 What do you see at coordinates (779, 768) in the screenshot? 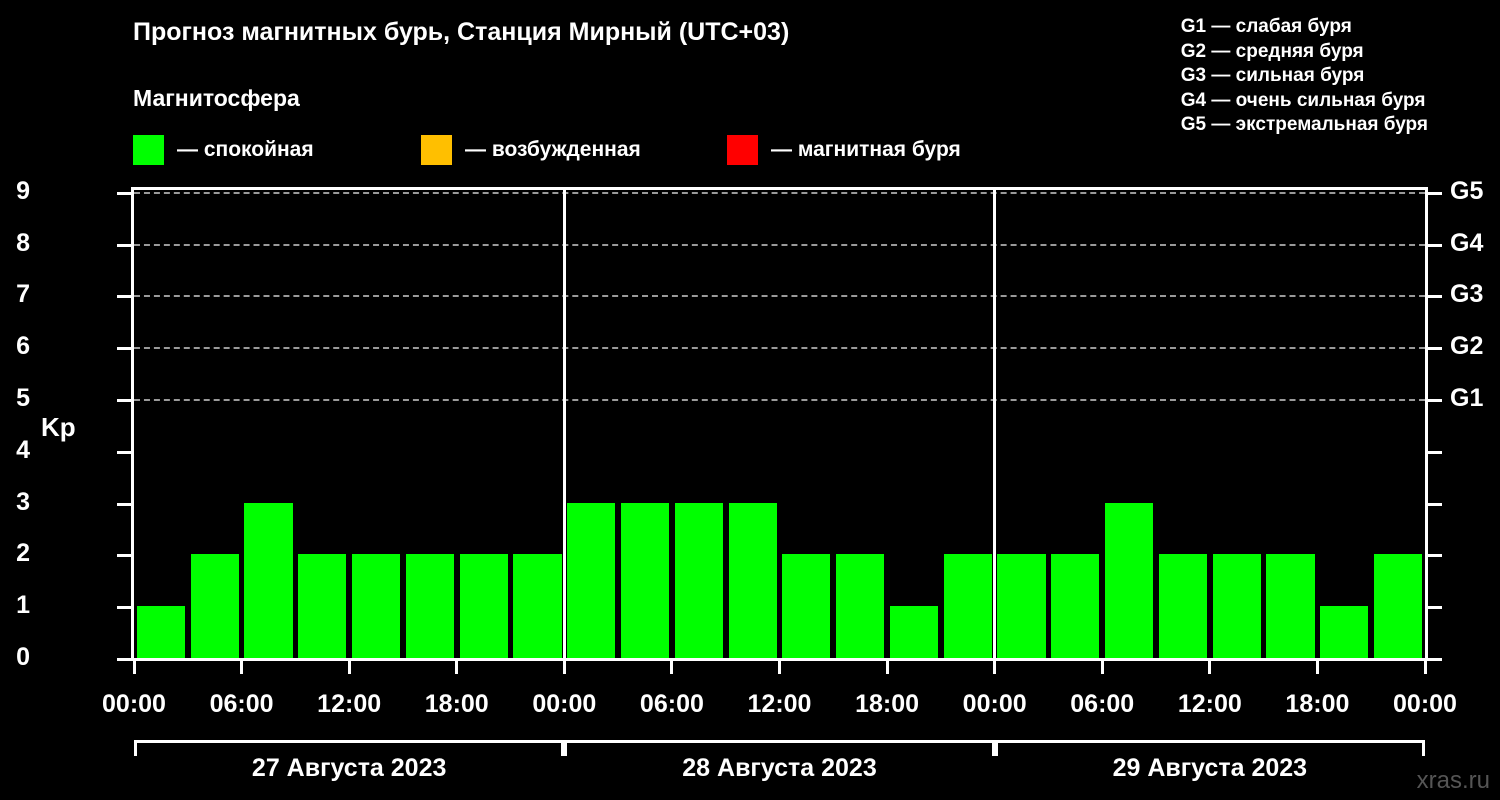
I see `date-label-2: 28 Августа 2023` at bounding box center [779, 768].